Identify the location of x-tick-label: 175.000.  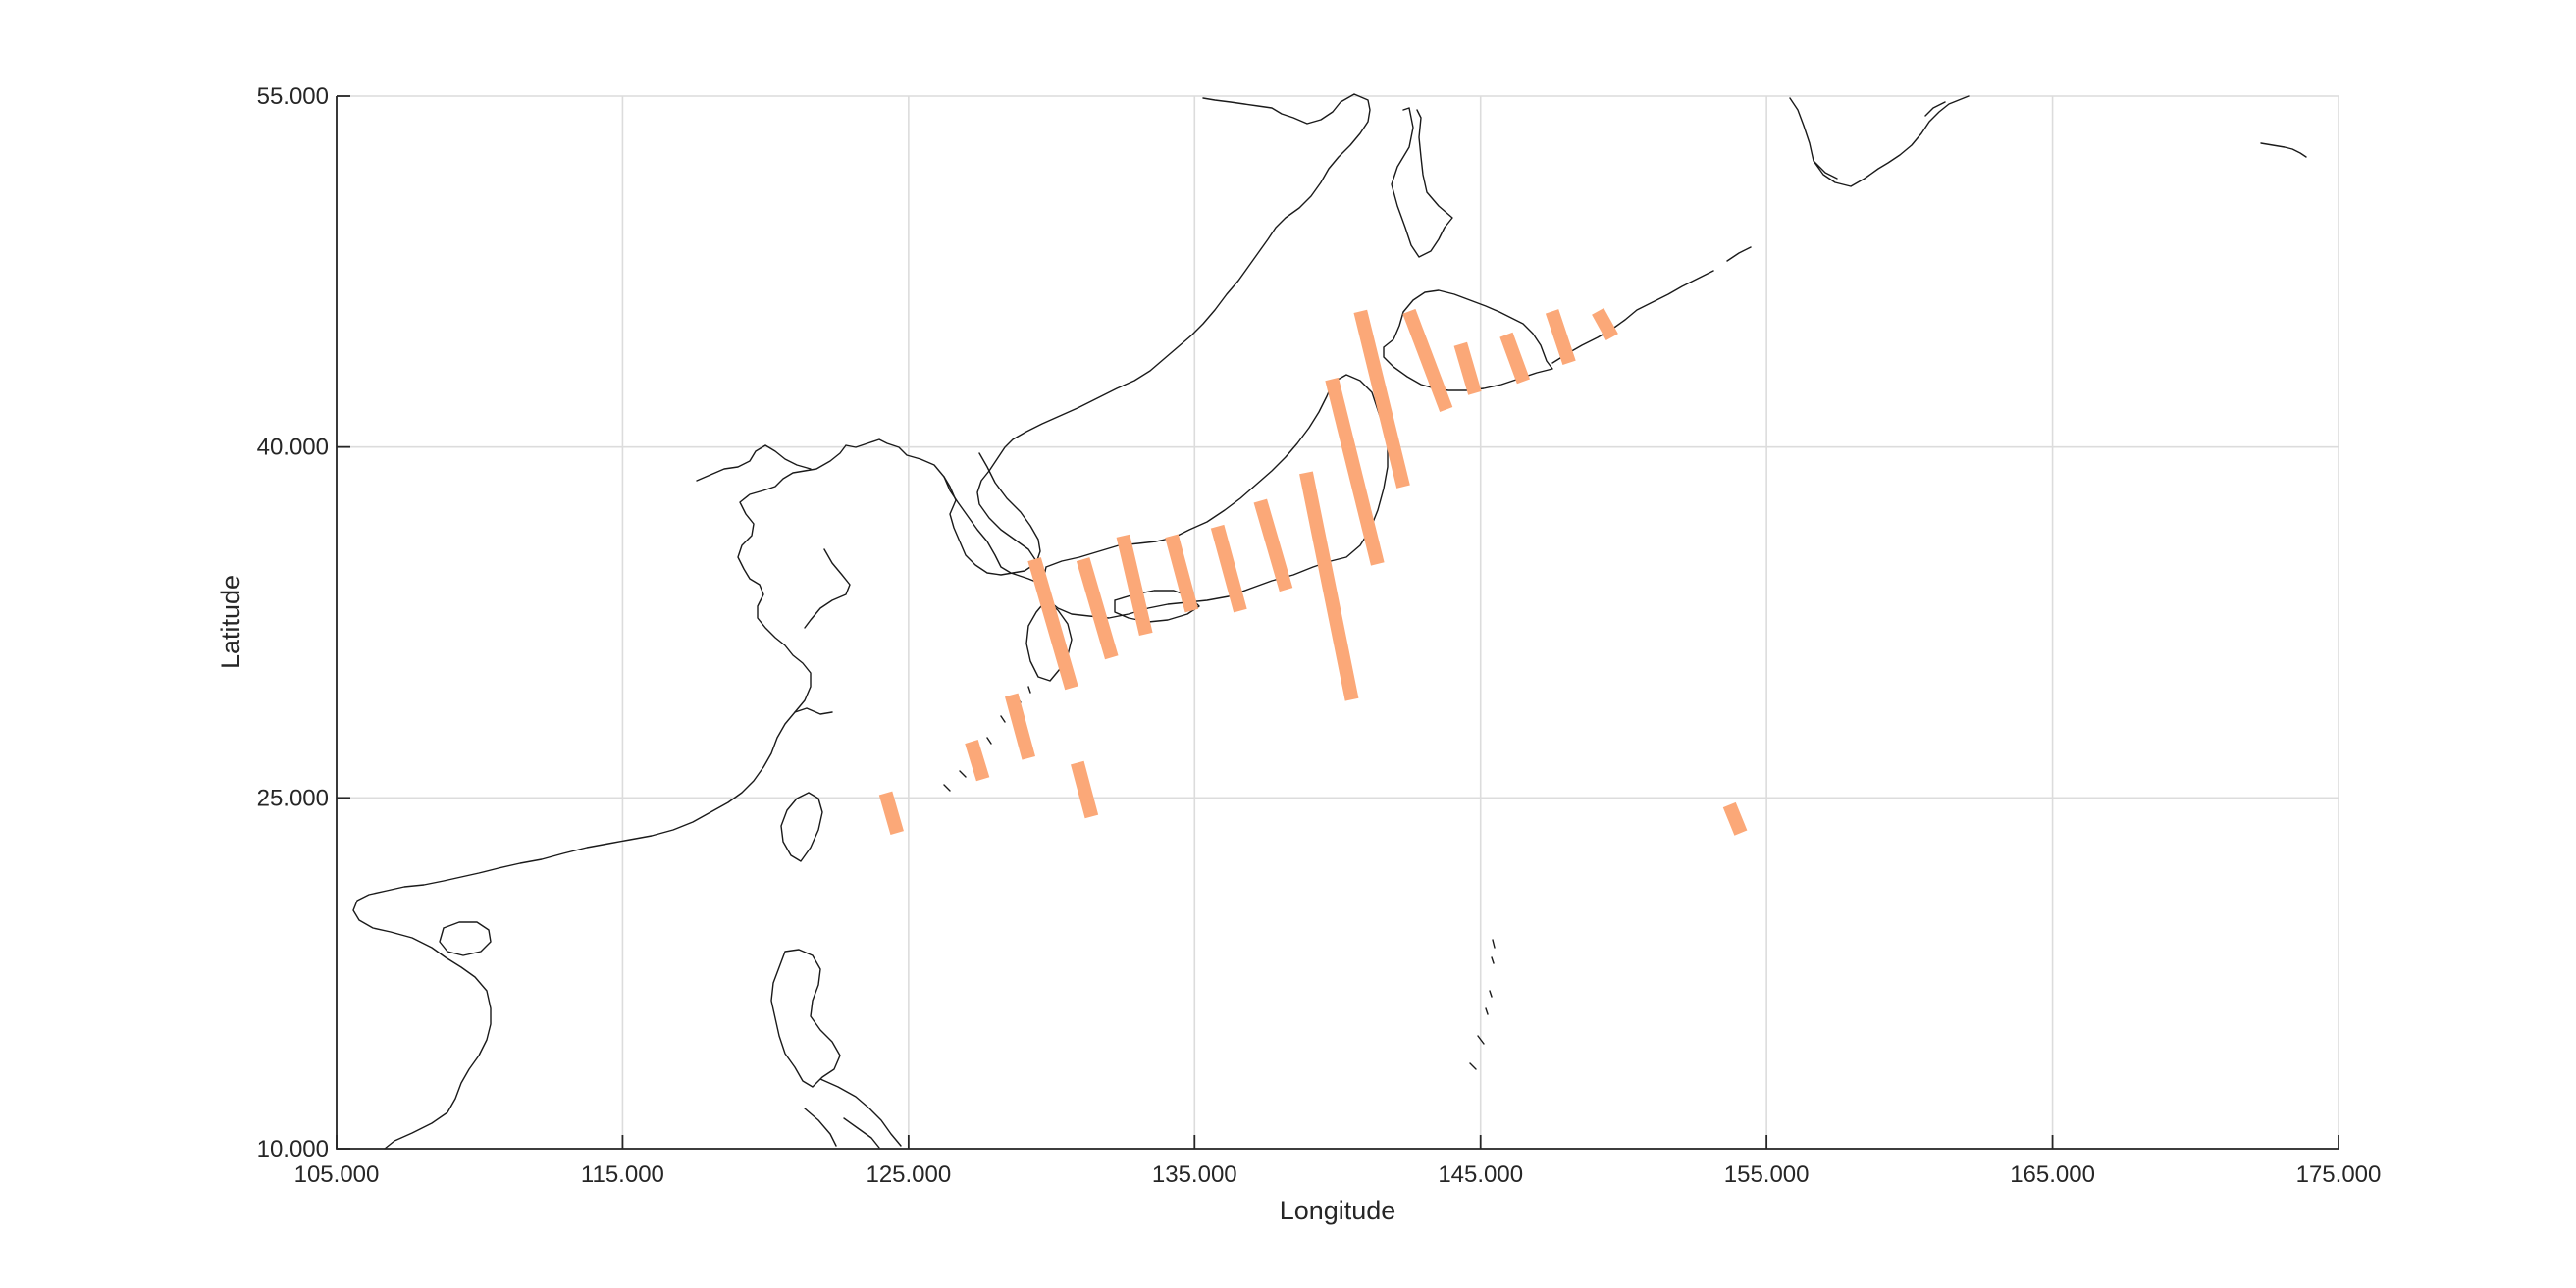
(2339, 1174).